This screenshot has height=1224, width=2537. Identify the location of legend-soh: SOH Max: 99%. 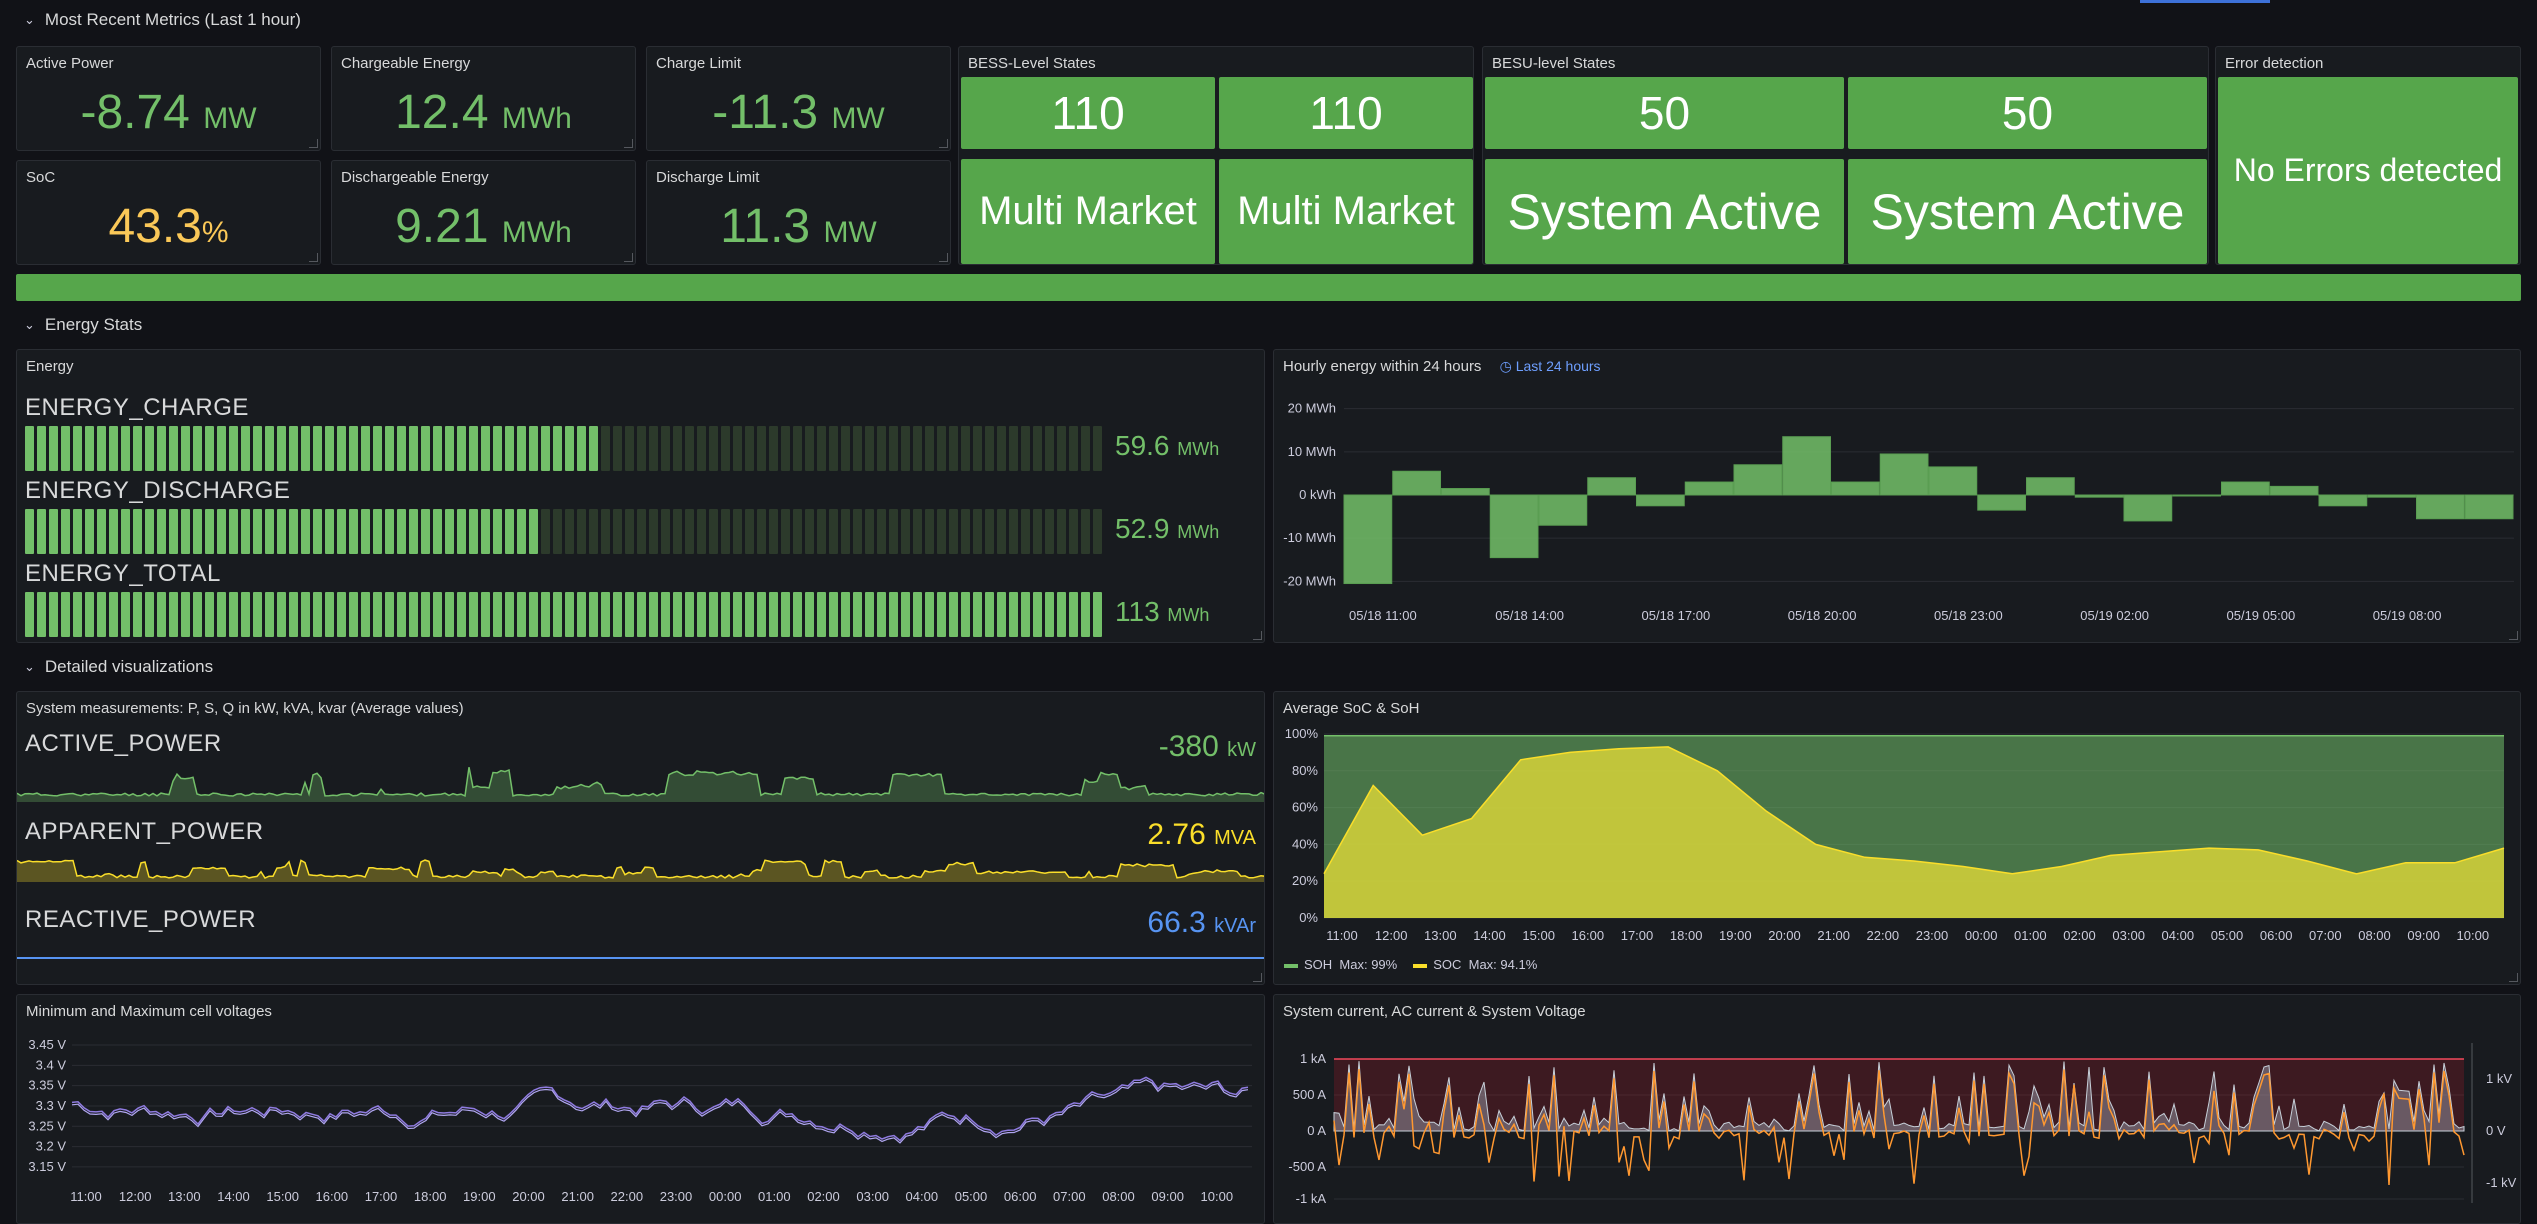
(1340, 964).